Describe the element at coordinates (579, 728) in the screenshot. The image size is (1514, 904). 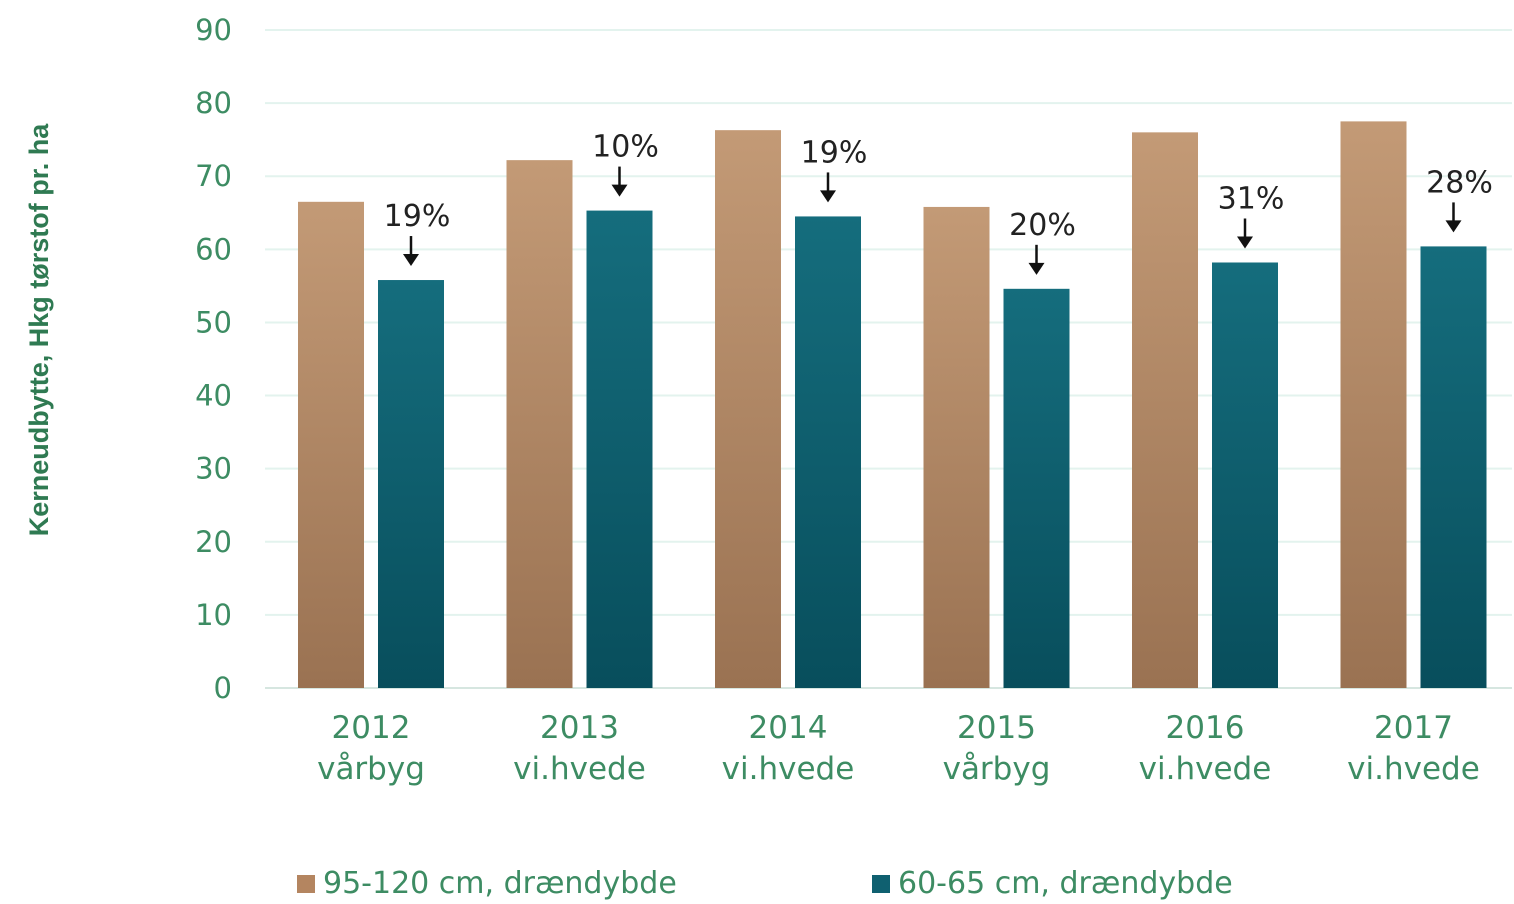
I see `x-category-year: 2013` at that location.